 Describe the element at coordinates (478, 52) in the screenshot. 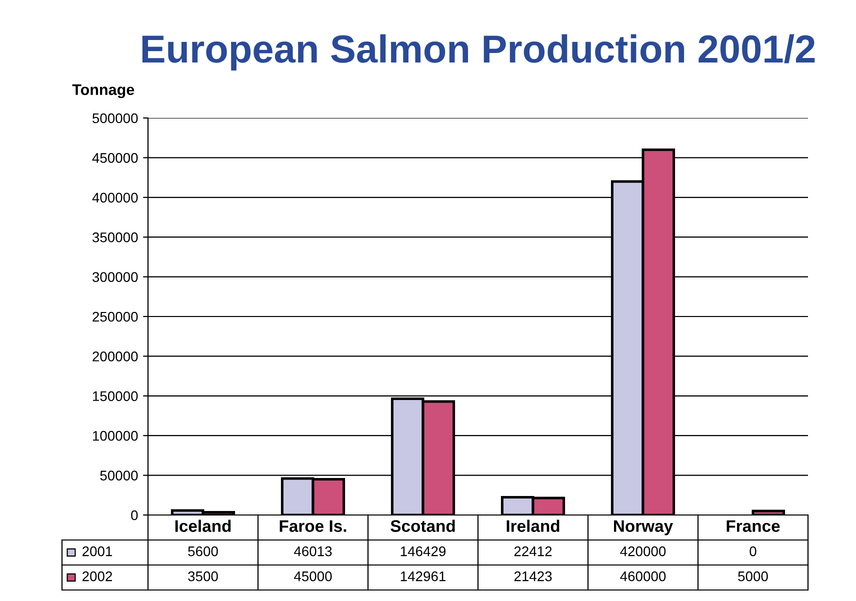

I see `chart-title: European Salmon Production 2001/2` at that location.